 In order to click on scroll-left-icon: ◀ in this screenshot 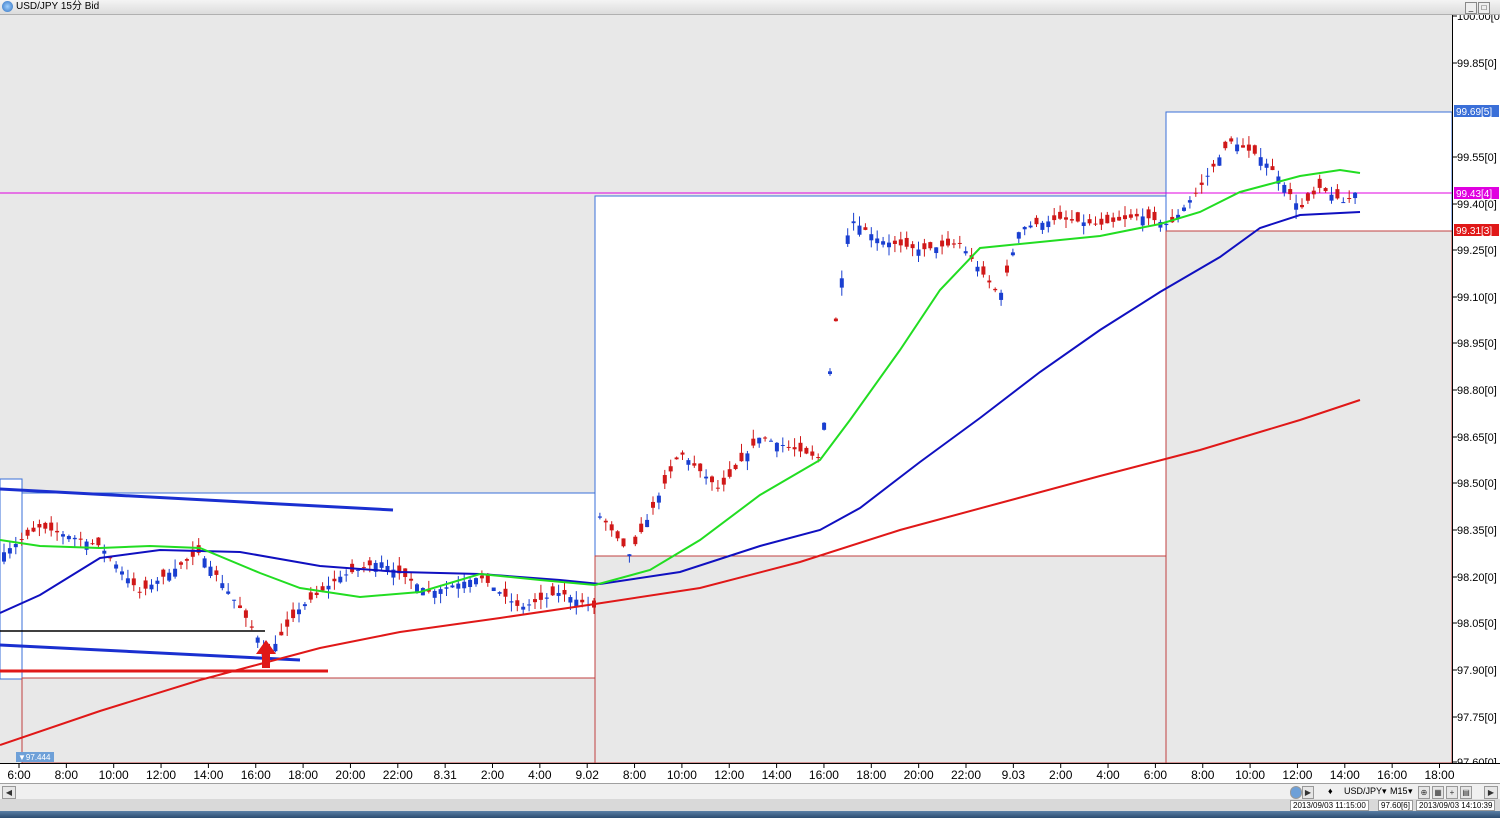, I will do `click(9, 792)`.